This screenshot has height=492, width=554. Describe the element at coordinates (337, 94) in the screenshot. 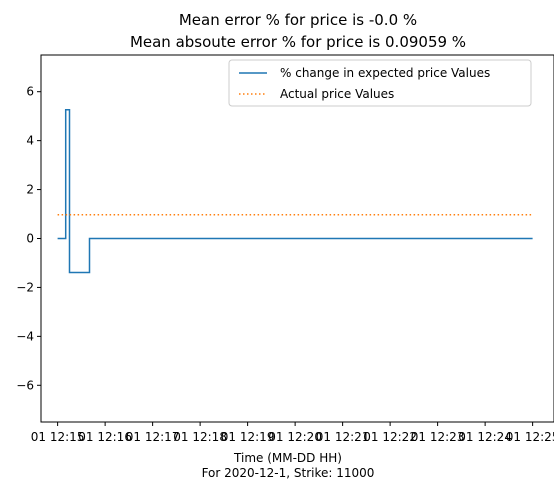

I see `legend-label-actual-price: Actual price Values` at that location.